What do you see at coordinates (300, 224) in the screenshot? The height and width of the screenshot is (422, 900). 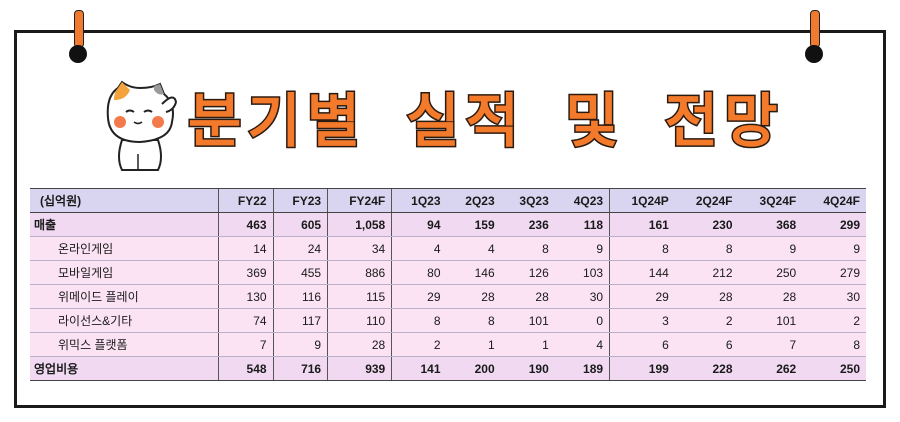 I see `table-cell: 605` at bounding box center [300, 224].